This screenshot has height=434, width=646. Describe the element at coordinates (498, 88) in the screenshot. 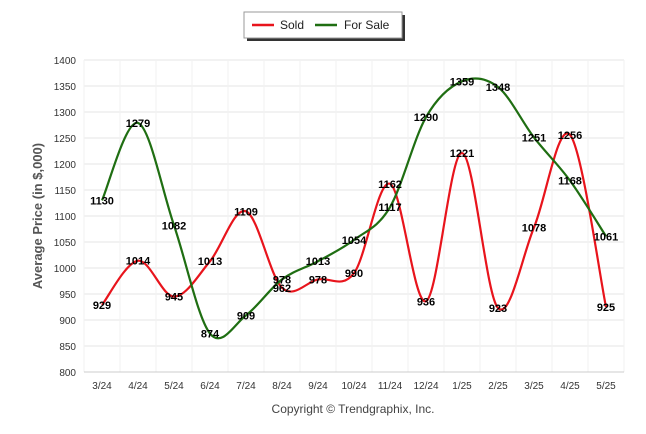

I see `data-label-for-sale: 1348` at that location.